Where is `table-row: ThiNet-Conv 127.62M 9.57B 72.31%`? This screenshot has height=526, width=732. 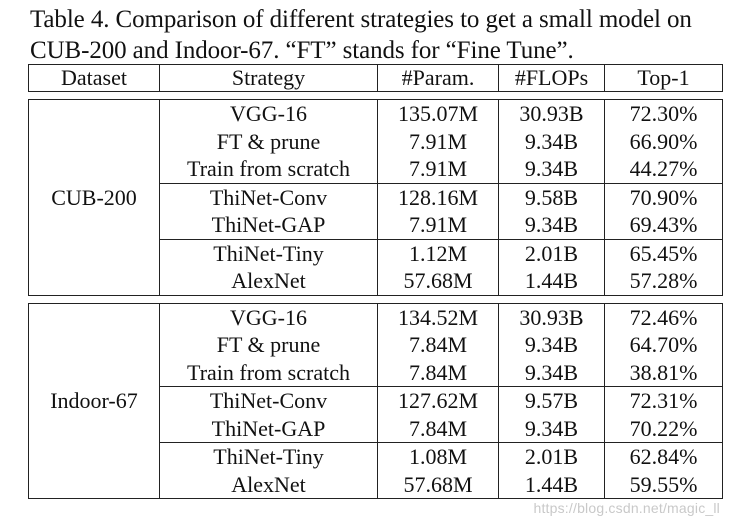
table-row: ThiNet-Conv 127.62M 9.57B 72.31% is located at coordinates (376, 400).